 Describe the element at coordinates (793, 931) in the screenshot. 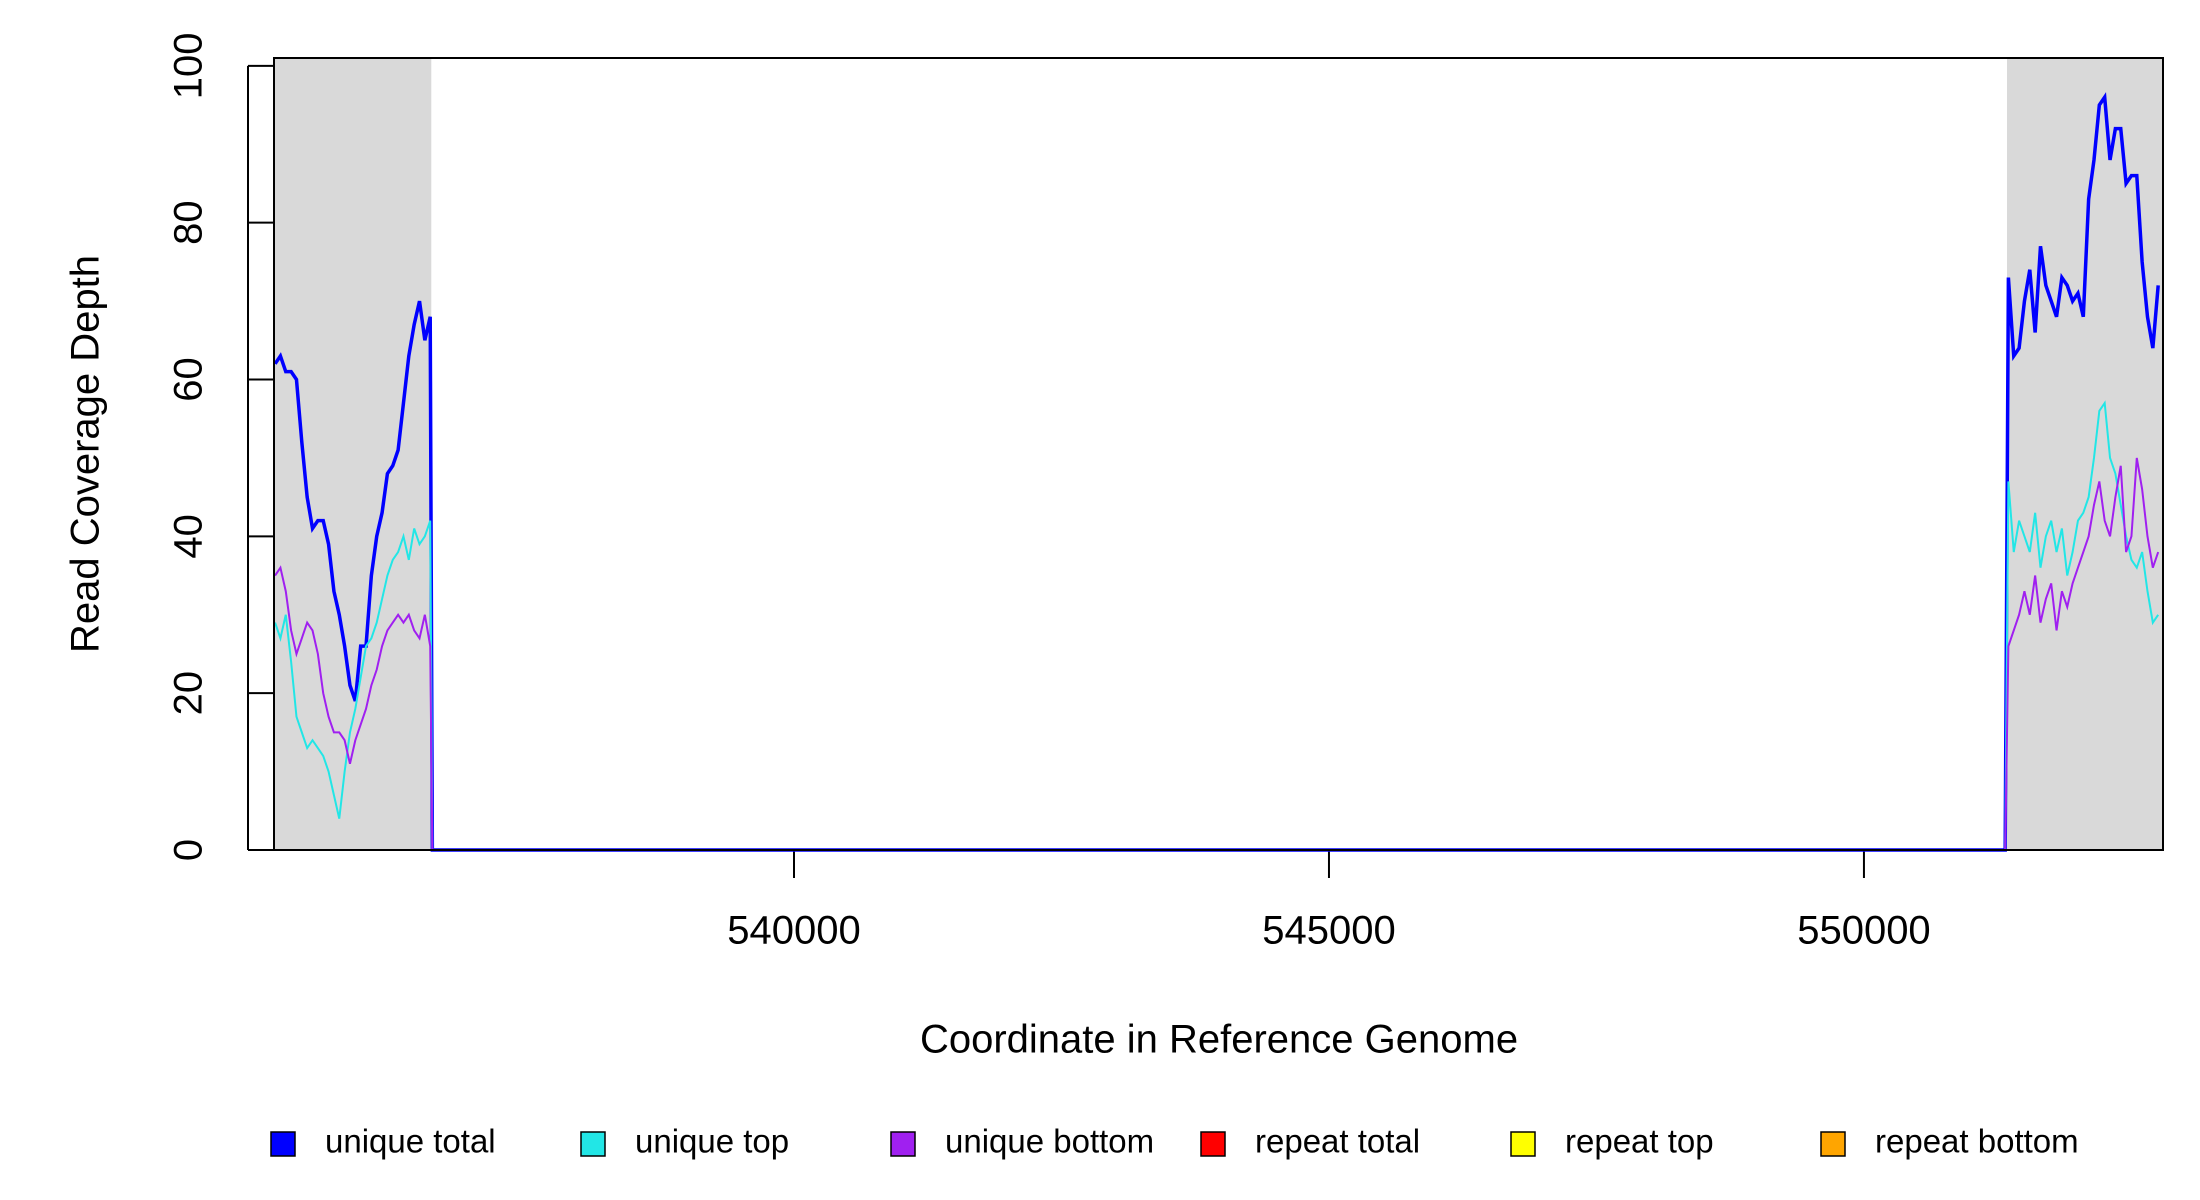

I see `x-tick-label: 540000` at that location.